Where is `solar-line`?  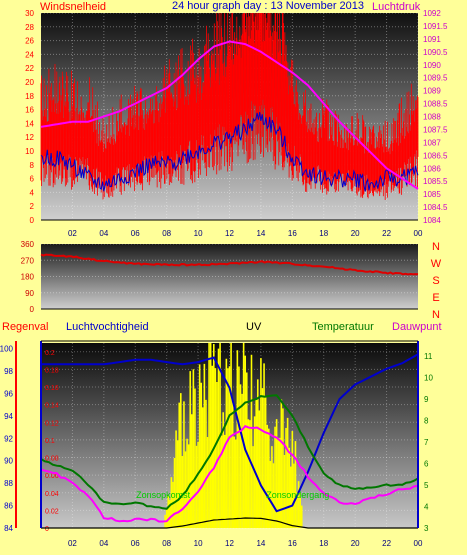 solar-line is located at coordinates (229, 523).